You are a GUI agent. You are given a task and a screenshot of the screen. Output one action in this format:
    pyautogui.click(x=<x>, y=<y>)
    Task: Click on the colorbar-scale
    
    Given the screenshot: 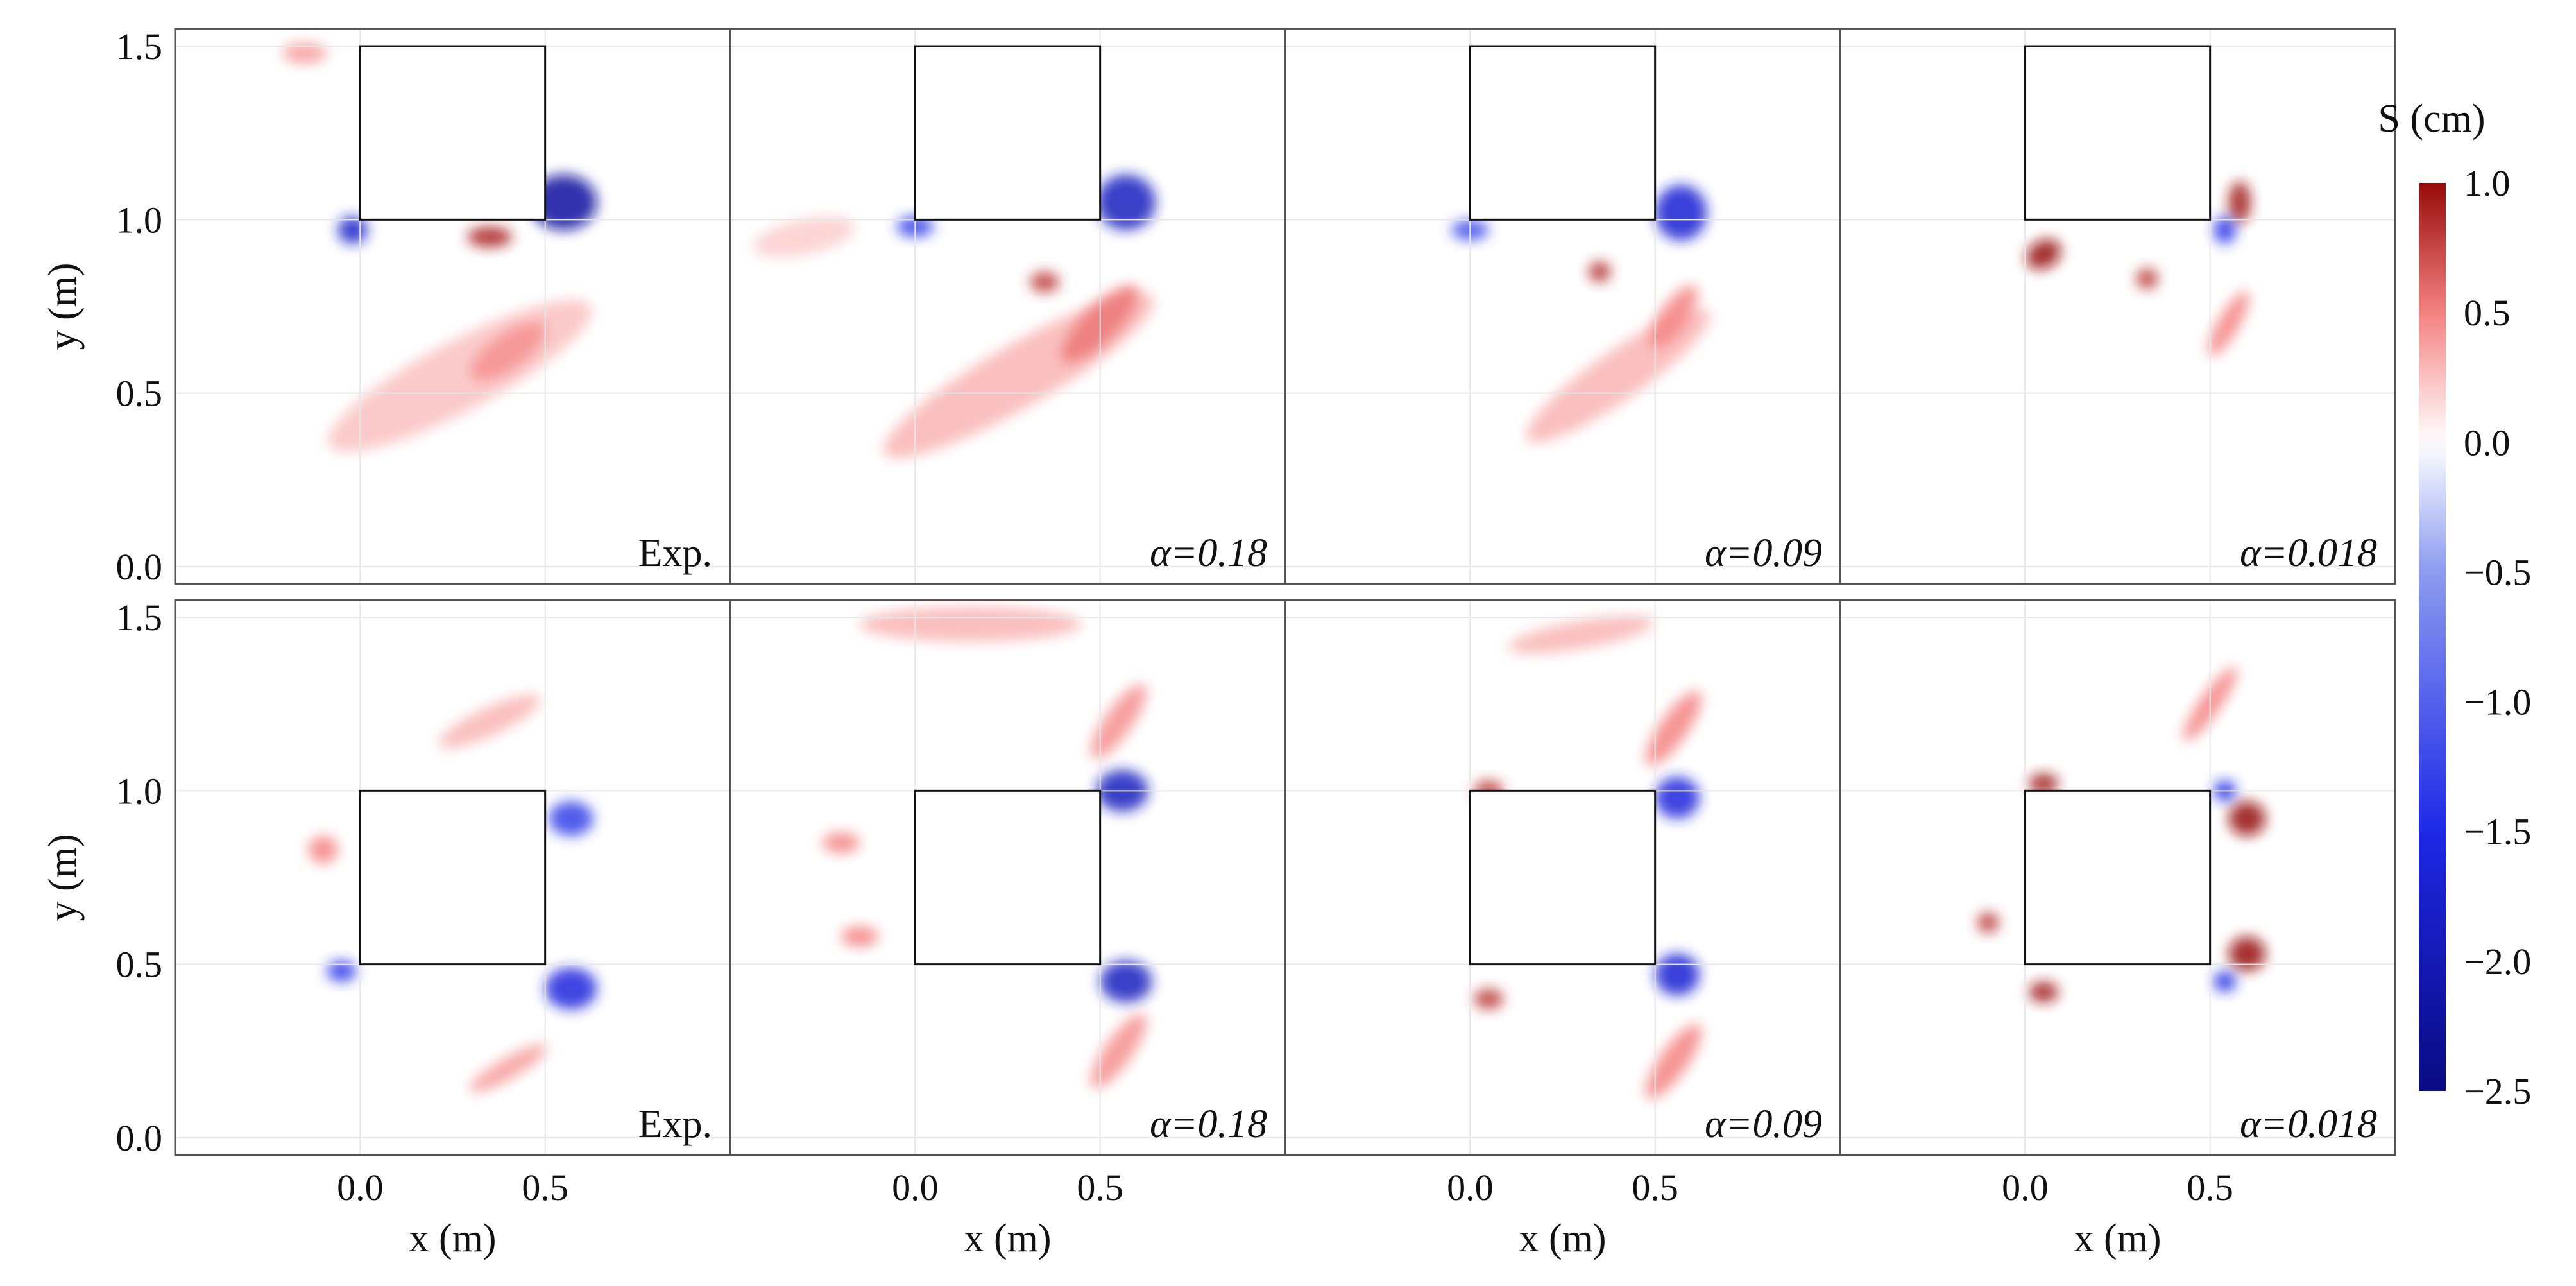 What is the action you would take?
    pyautogui.click(x=2432, y=637)
    